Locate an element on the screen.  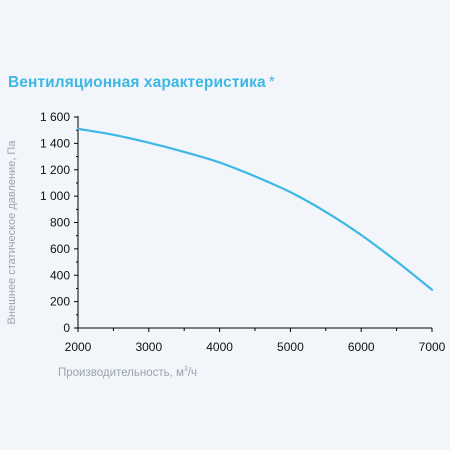
y-tick-label: 200 is located at coordinates (60, 302).